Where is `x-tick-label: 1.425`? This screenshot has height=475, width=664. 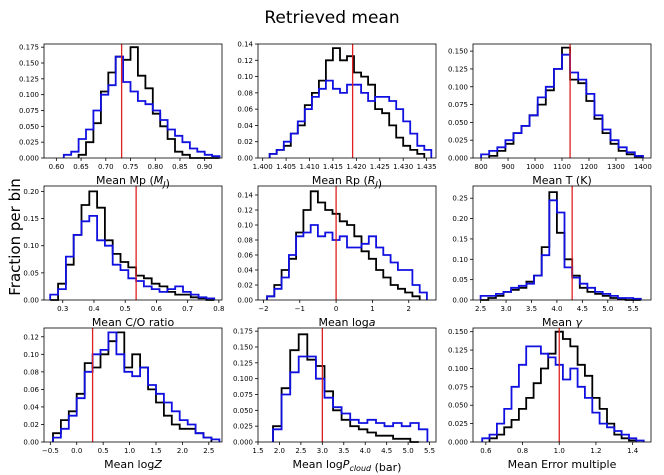
x-tick-label: 1.425 is located at coordinates (380, 167).